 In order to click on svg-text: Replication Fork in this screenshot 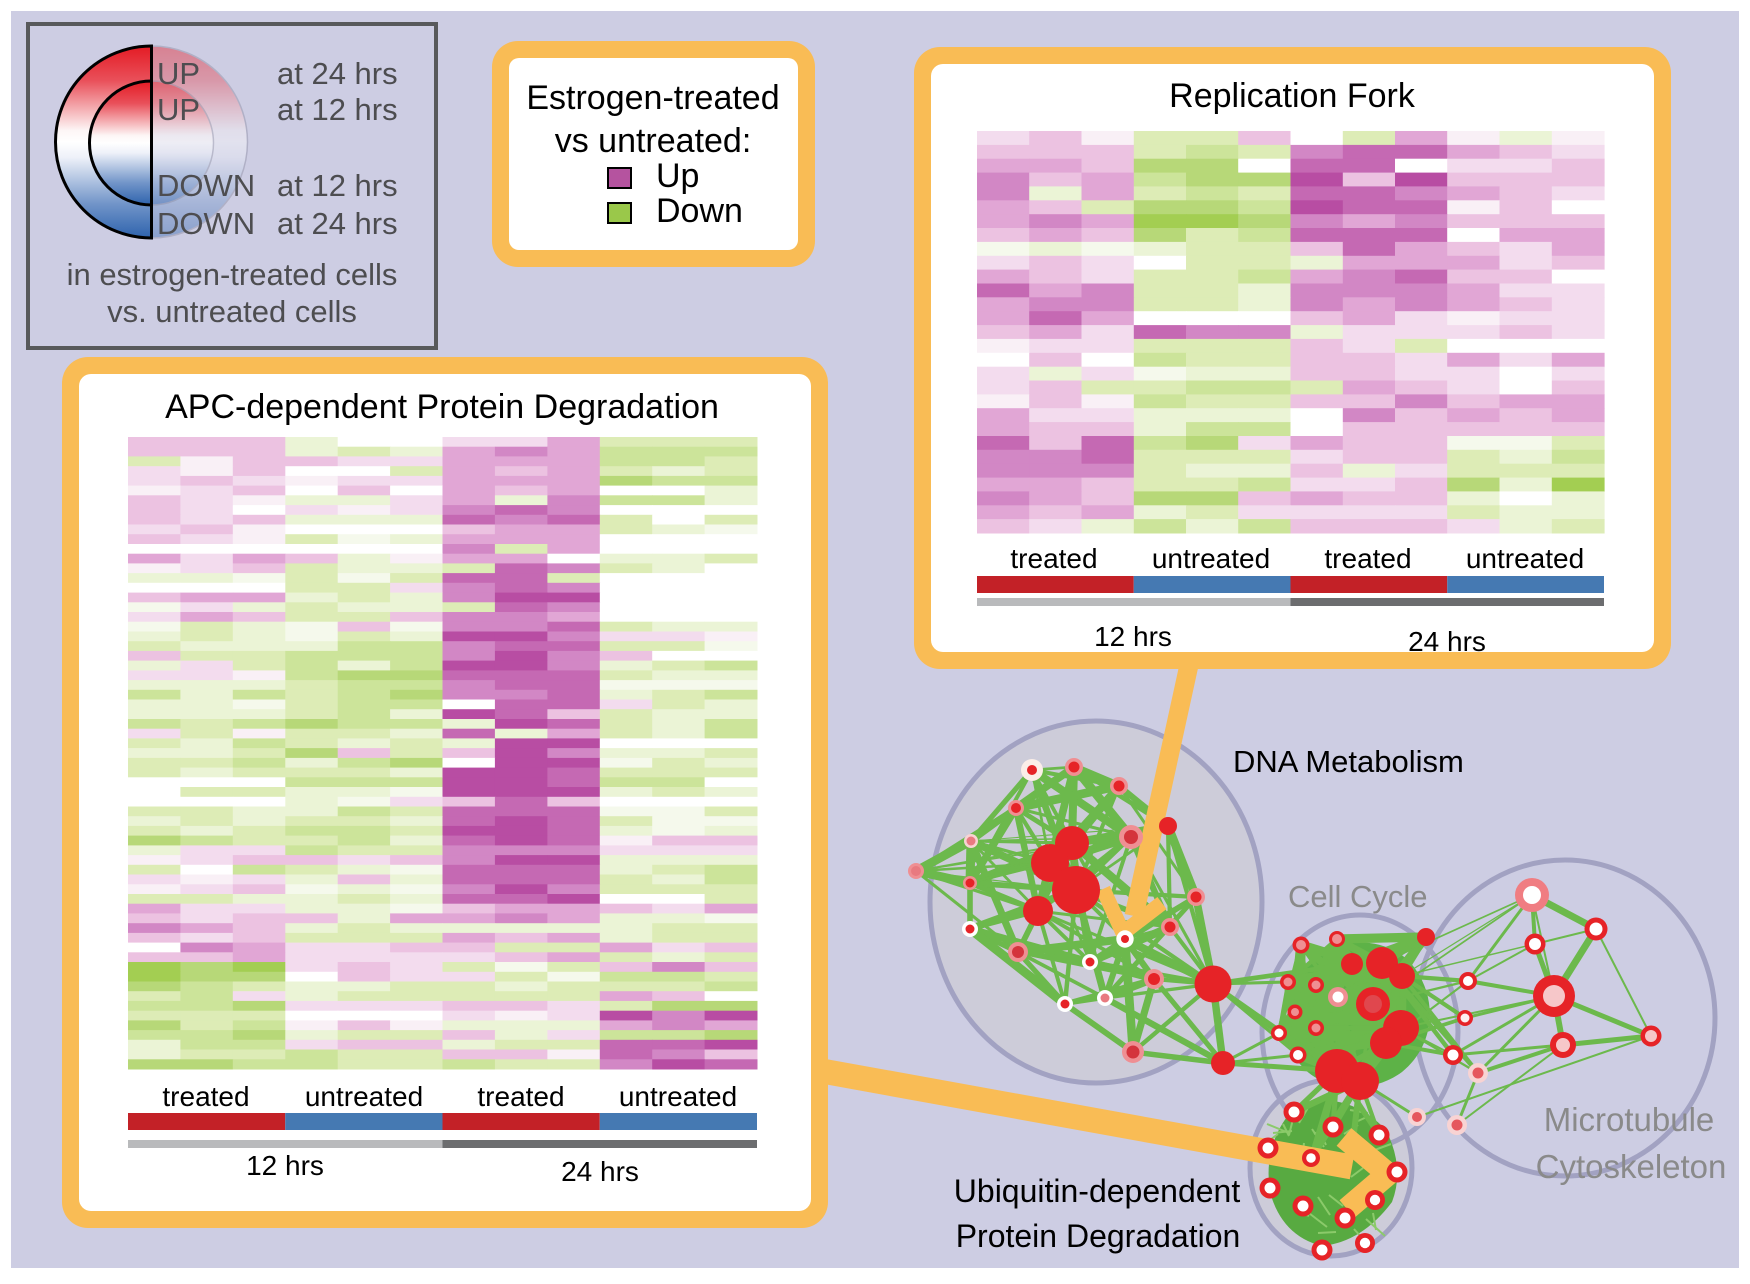, I will do `click(1292, 96)`.